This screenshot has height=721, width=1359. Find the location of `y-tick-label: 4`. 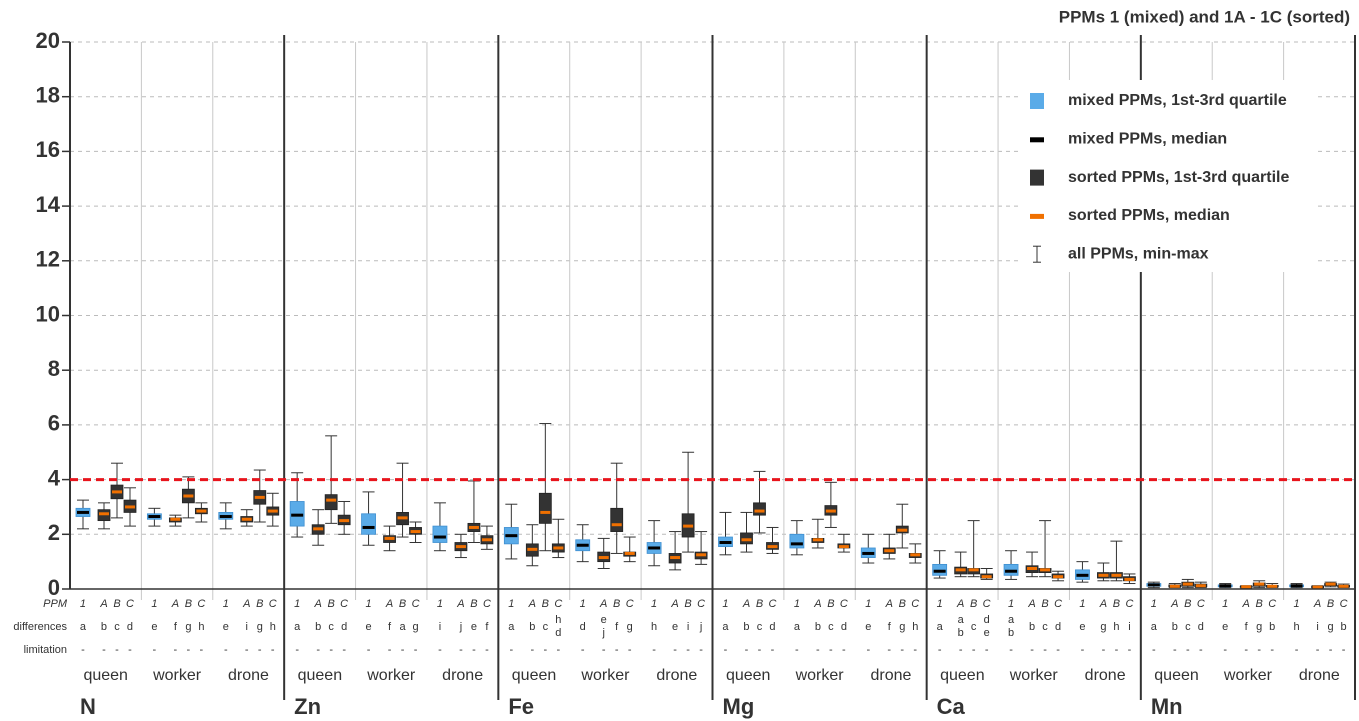

y-tick-label: 4 is located at coordinates (54, 477).